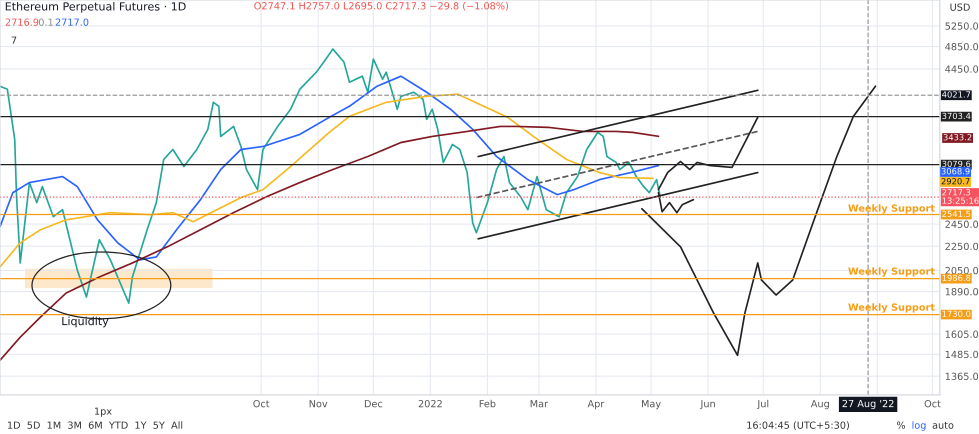 The image size is (979, 434). Describe the element at coordinates (596, 405) in the screenshot. I see `x-tick-label: Apr` at that location.